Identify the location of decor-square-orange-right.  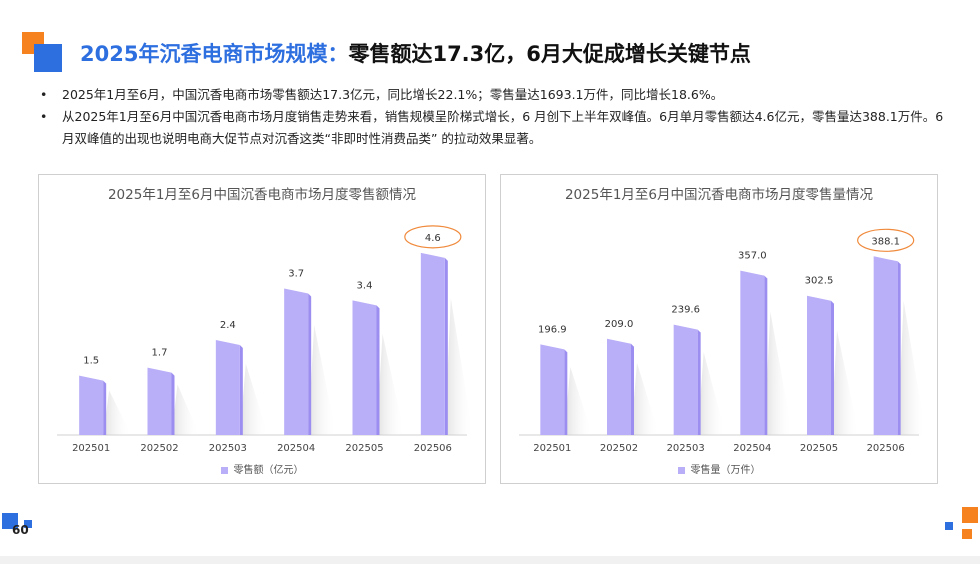
(970, 515).